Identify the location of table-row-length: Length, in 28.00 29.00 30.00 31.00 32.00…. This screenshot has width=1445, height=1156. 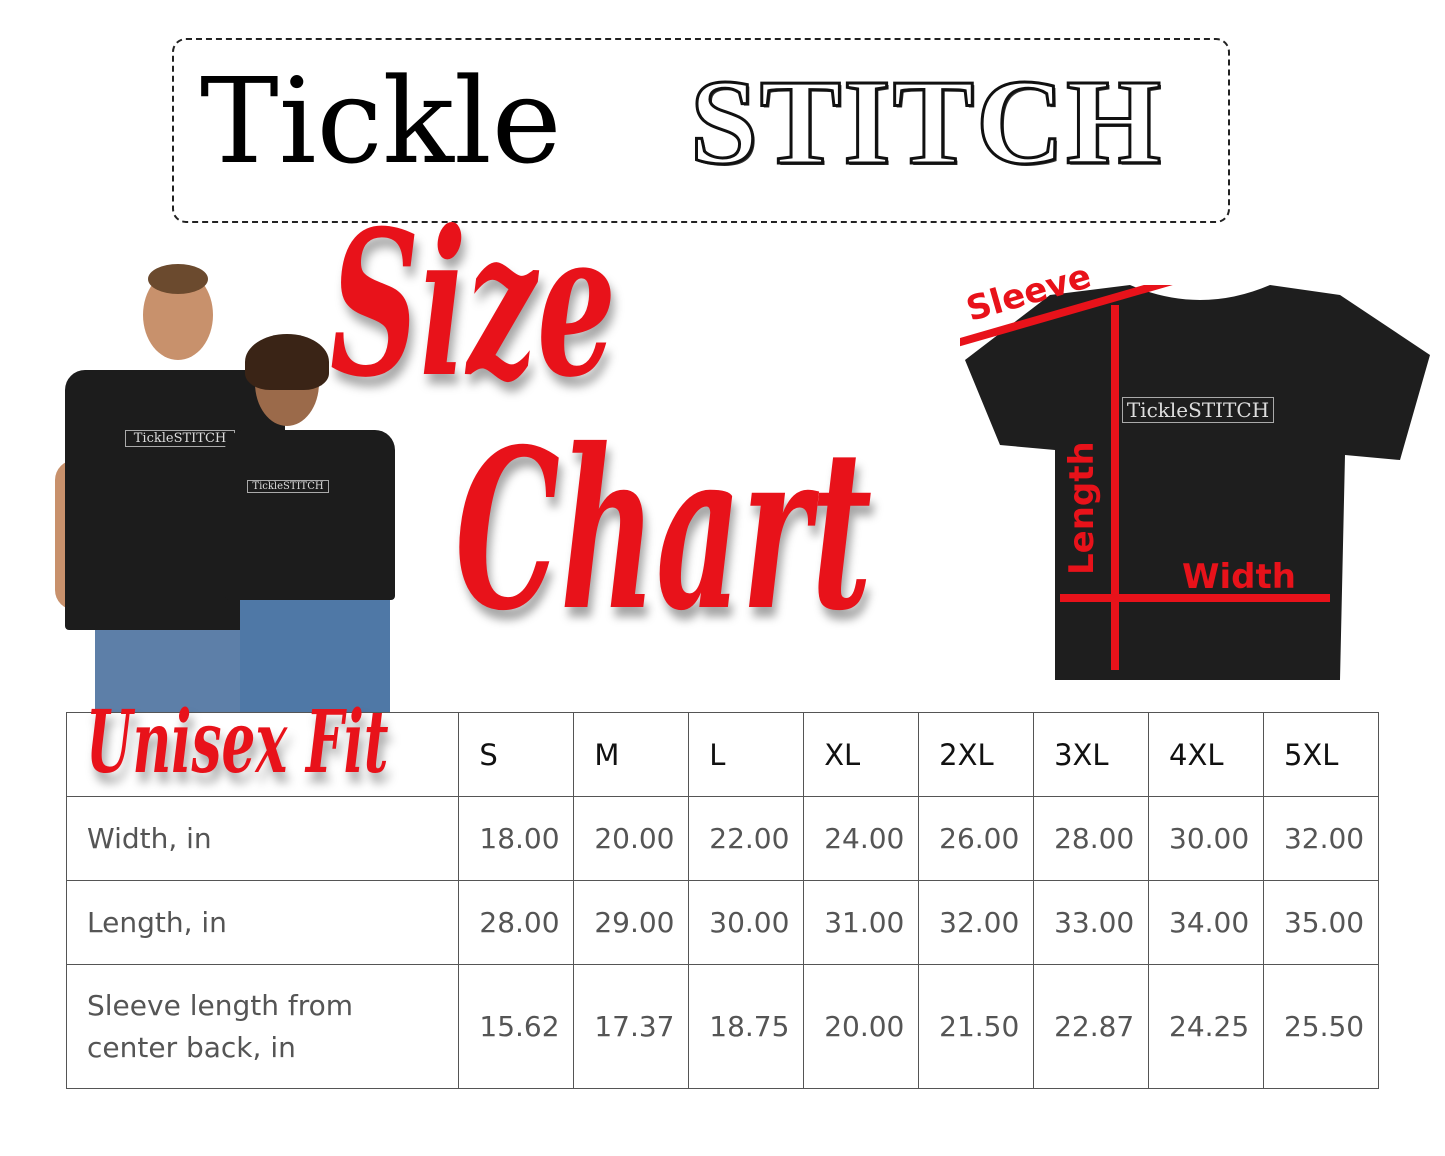
(722, 922).